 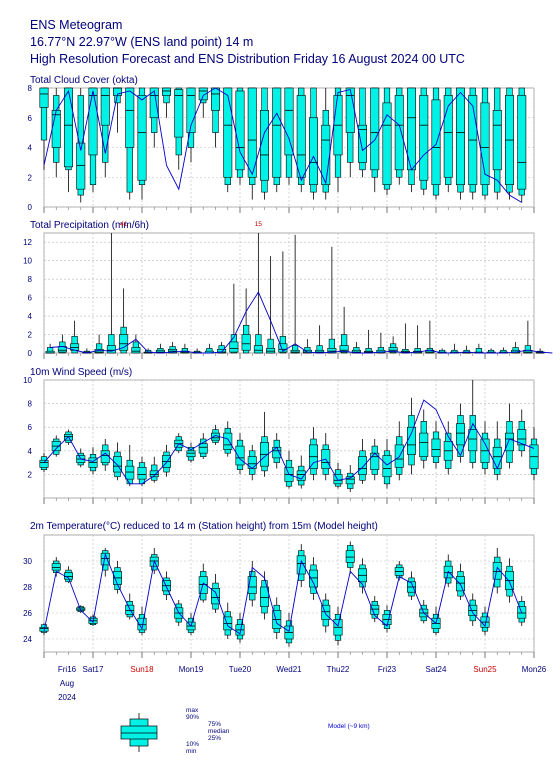 I want to click on day-label: Mon19, so click(x=191, y=669).